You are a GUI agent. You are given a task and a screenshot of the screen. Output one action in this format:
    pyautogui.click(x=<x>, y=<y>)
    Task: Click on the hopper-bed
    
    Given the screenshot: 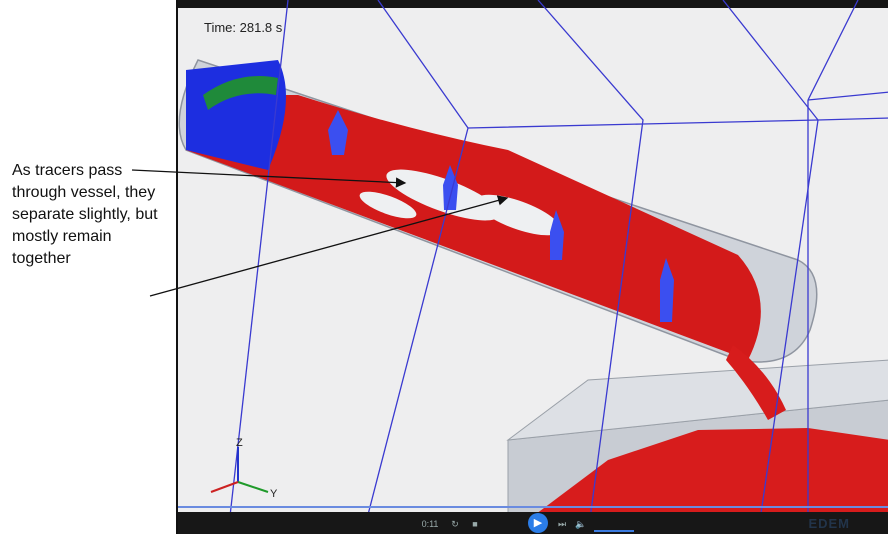 What is the action you would take?
    pyautogui.click(x=708, y=474)
    